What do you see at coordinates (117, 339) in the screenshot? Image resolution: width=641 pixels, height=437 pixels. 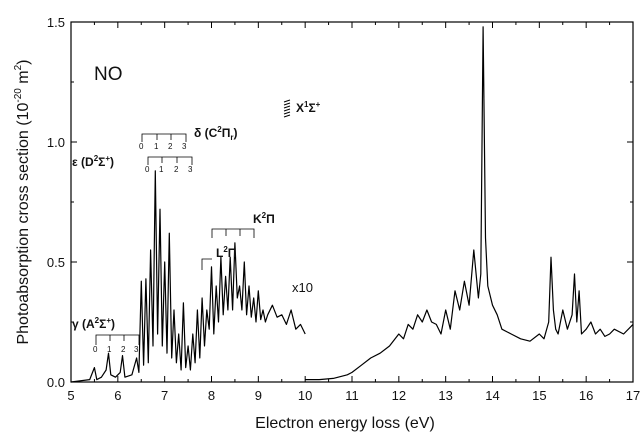 I see `gamma-progression-bracket` at bounding box center [117, 339].